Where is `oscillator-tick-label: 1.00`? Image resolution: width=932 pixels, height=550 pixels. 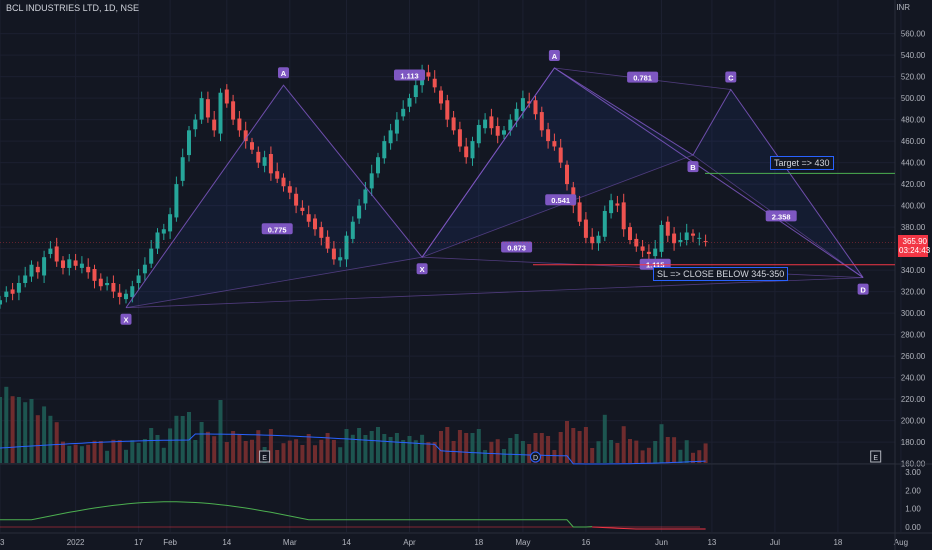 oscillator-tick-label: 1.00 is located at coordinates (913, 509).